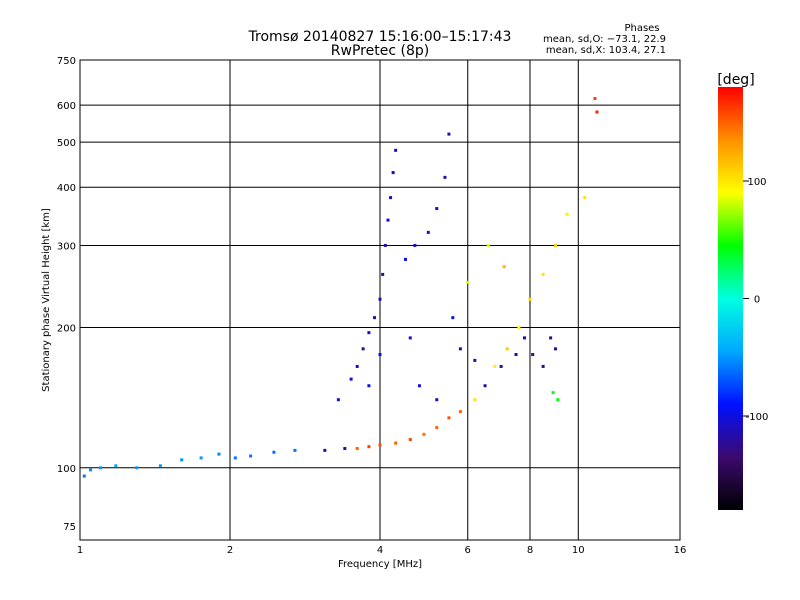 The width and height of the screenshot is (800, 600). What do you see at coordinates (641, 28) in the screenshot?
I see `stats-header: Phases` at bounding box center [641, 28].